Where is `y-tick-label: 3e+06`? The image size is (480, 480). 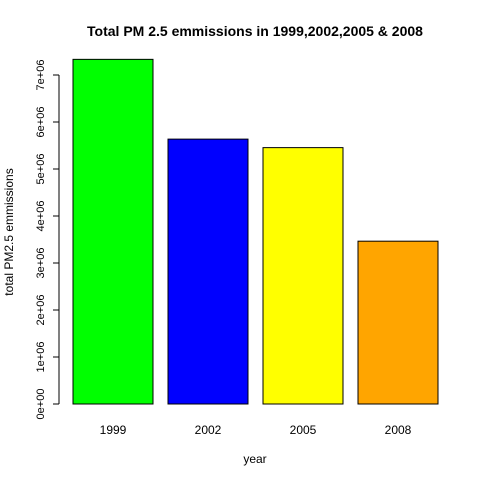
y-tick-label: 3e+06 is located at coordinates (41, 263).